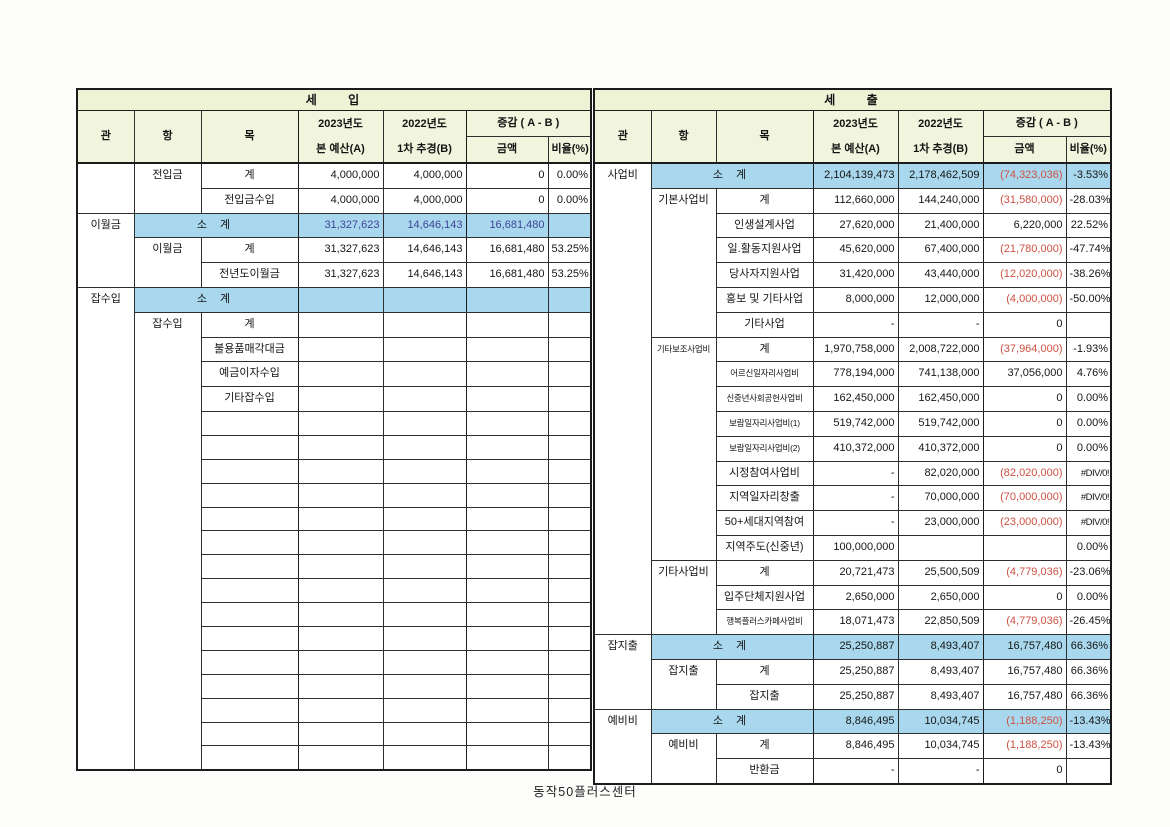 Image resolution: width=1170 pixels, height=827 pixels. I want to click on item-name-cell: (74,323,036), so click(1024, 175).